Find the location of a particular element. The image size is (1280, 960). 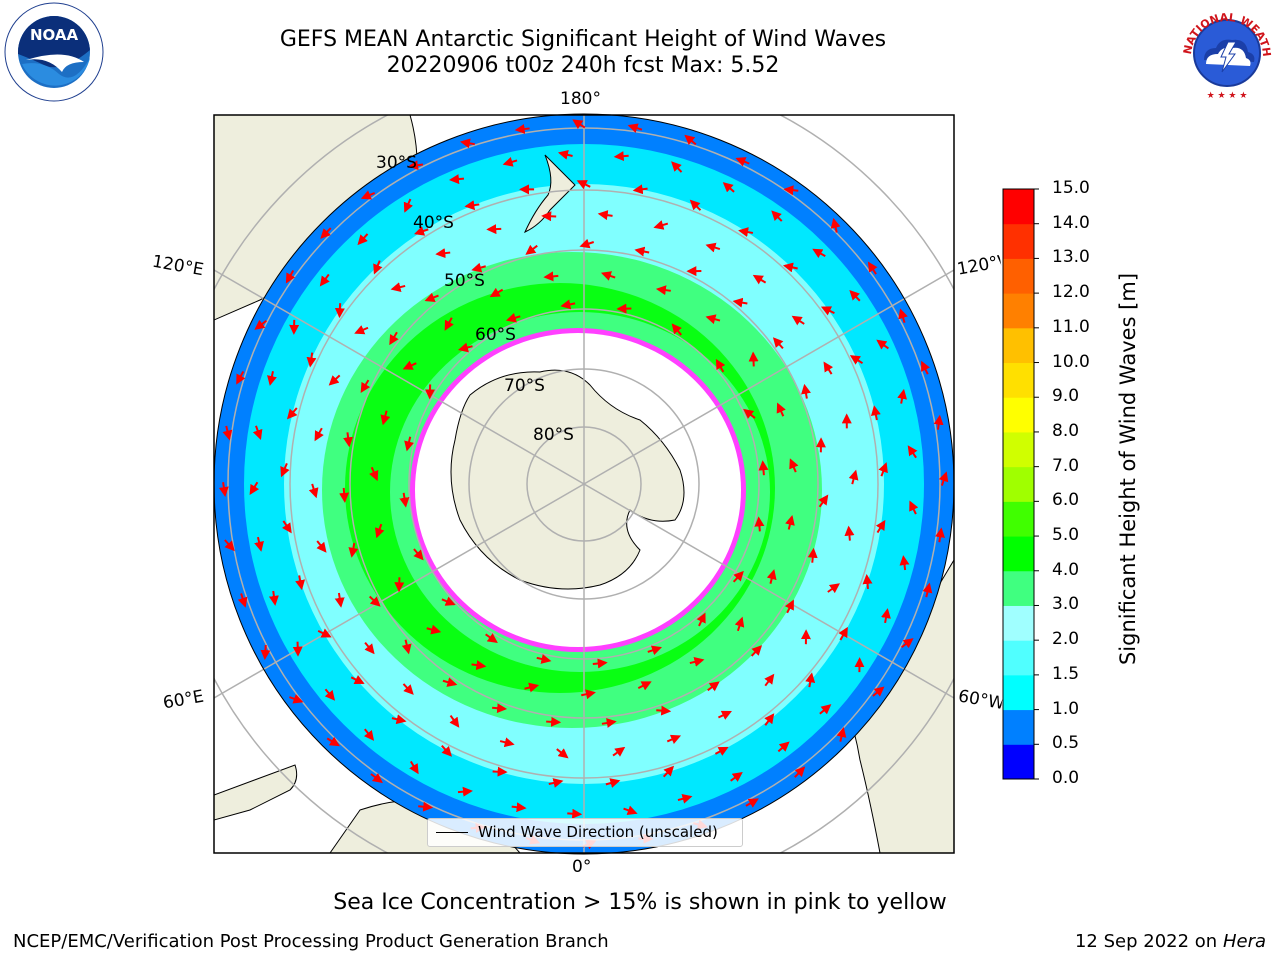

colorbar-title: Significant Height of Wind Waves [m] is located at coordinates (1128, 469).